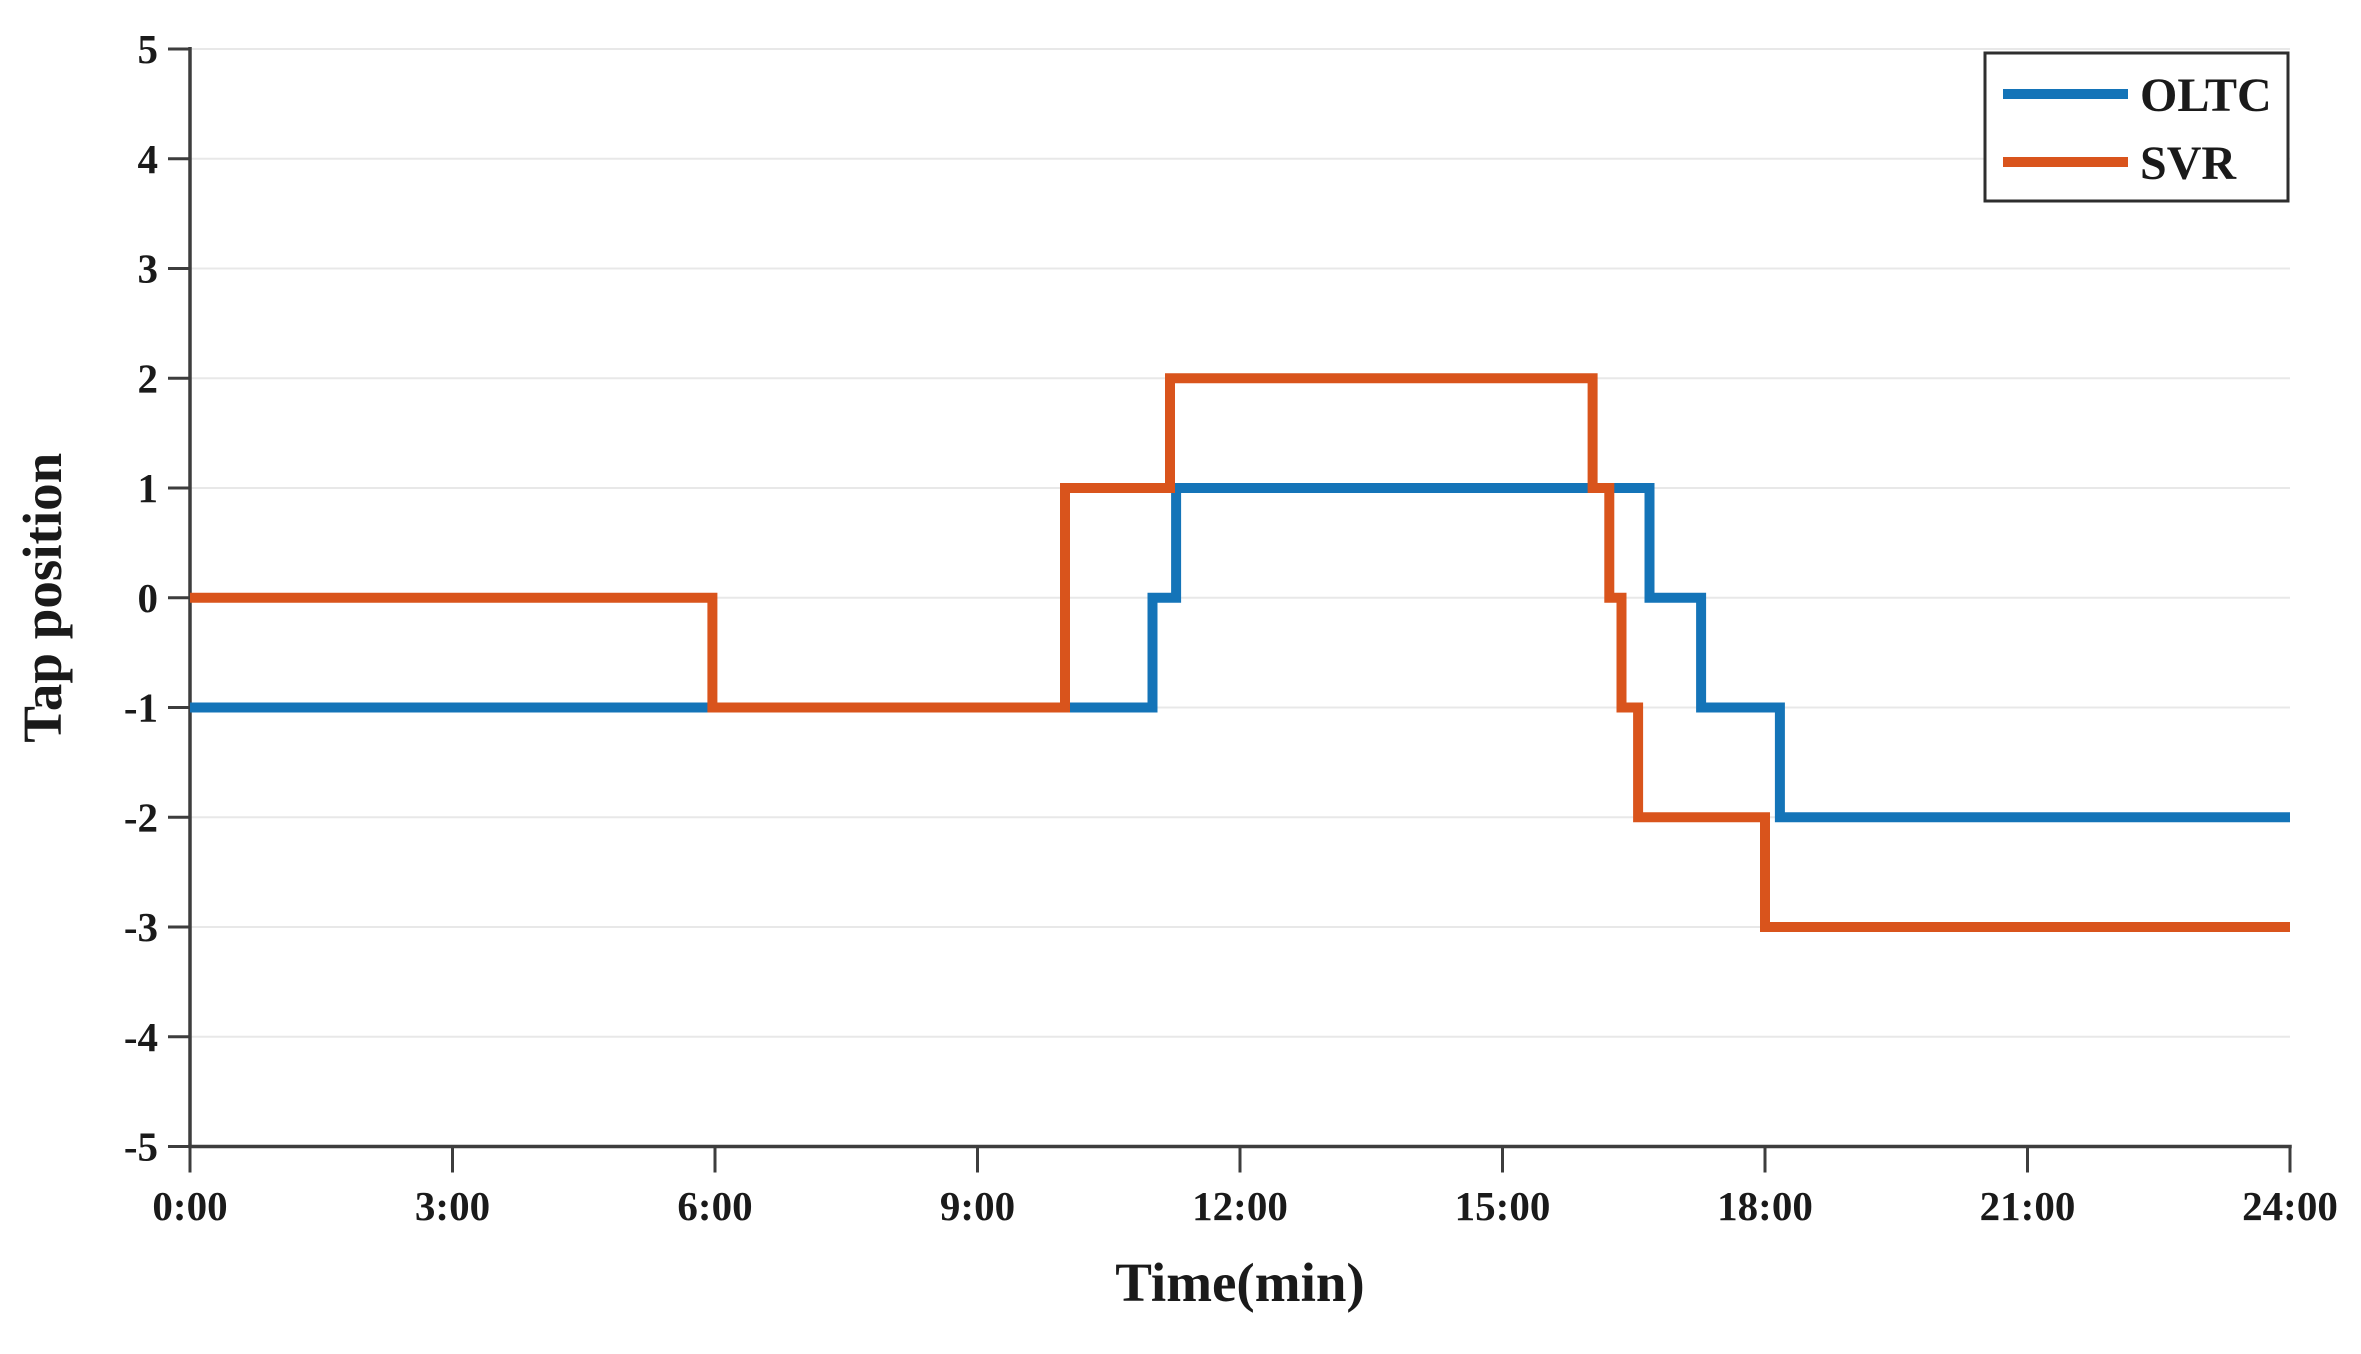 This screenshot has width=2361, height=1354. What do you see at coordinates (452, 1206) in the screenshot?
I see `x-tick-label-3: 3:00` at bounding box center [452, 1206].